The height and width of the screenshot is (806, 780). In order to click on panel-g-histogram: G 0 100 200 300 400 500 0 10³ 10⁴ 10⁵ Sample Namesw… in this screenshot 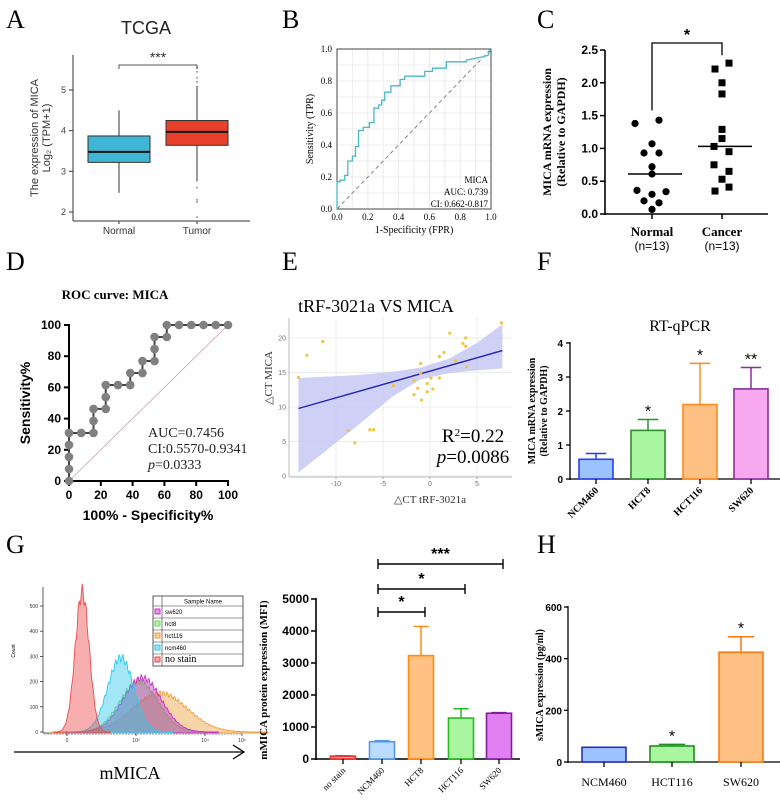, I will do `click(137, 656)`.